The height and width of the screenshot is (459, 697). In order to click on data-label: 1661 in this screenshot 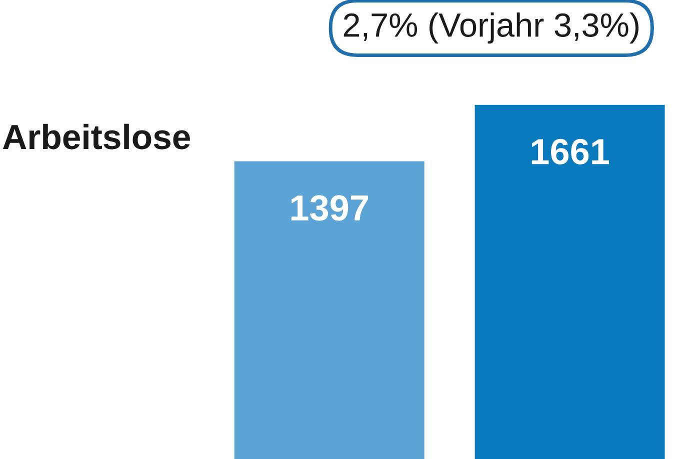, I will do `click(570, 151)`.